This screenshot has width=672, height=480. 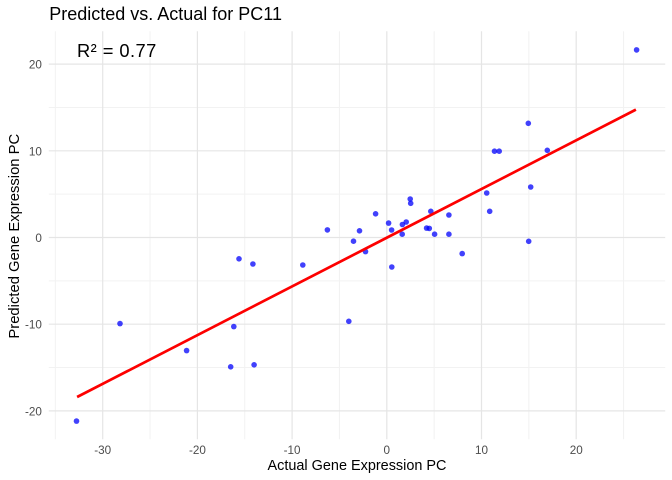 What do you see at coordinates (102, 450) in the screenshot?
I see `svg-text: -30` at bounding box center [102, 450].